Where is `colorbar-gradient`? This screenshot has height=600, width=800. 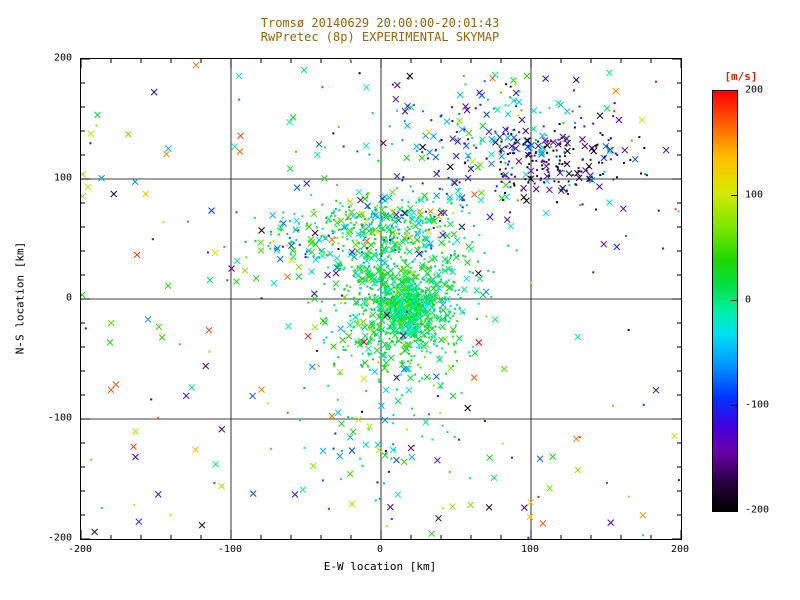
colorbar-gradient is located at coordinates (725, 301).